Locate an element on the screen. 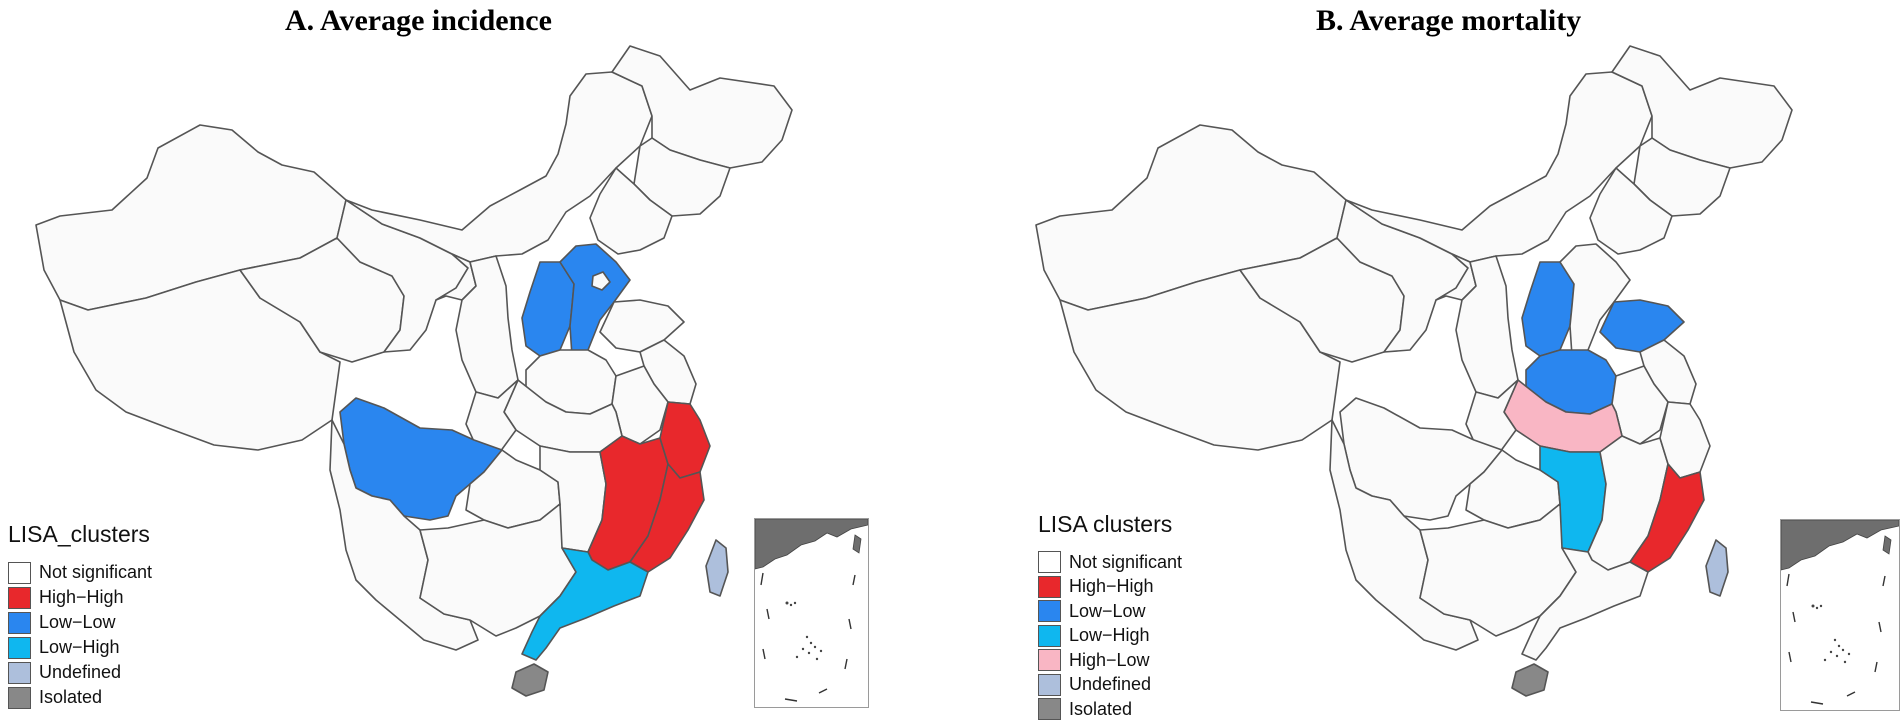  legend-title: LISA clusters is located at coordinates (1105, 524).